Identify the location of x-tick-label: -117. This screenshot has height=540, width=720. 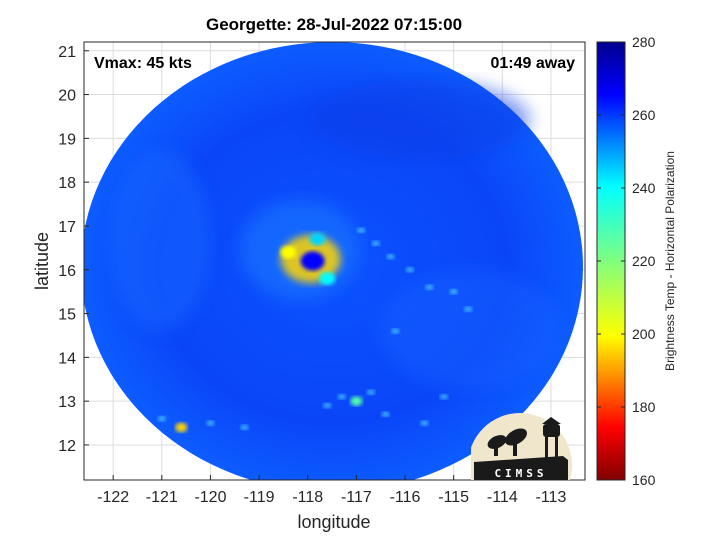
(356, 497).